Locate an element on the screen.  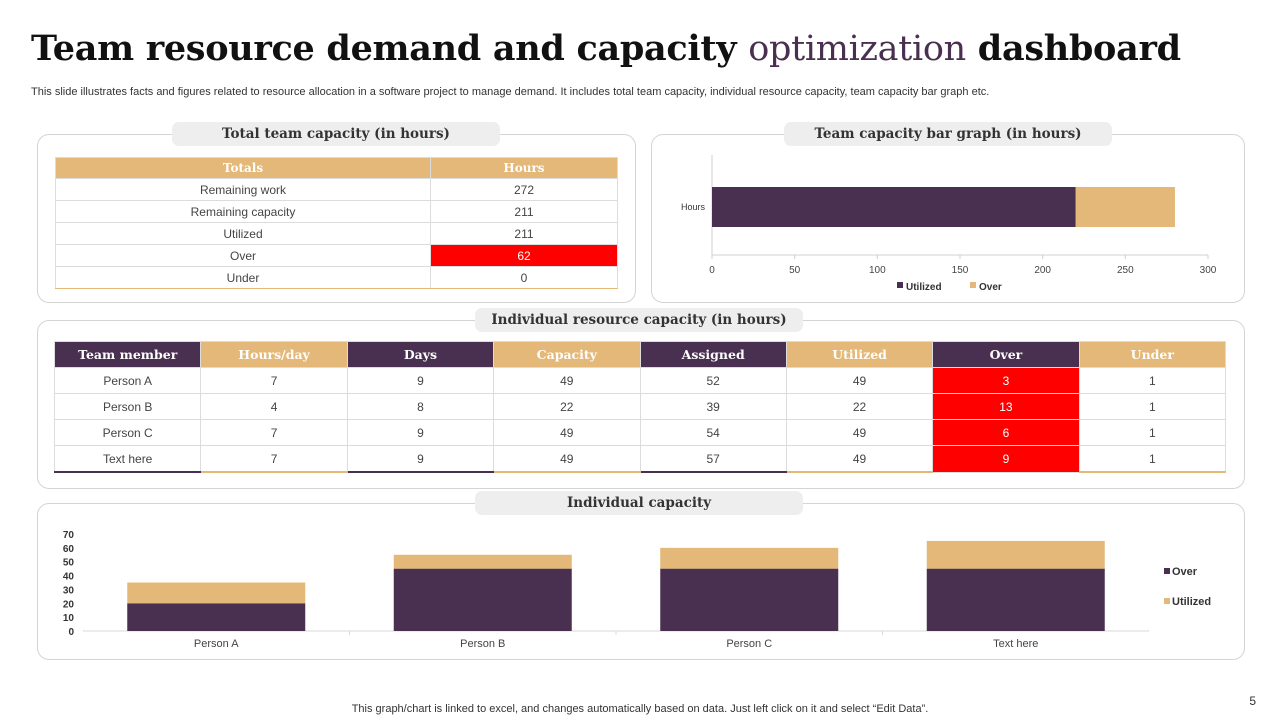
y-tick-label: 10 is located at coordinates (69, 618).